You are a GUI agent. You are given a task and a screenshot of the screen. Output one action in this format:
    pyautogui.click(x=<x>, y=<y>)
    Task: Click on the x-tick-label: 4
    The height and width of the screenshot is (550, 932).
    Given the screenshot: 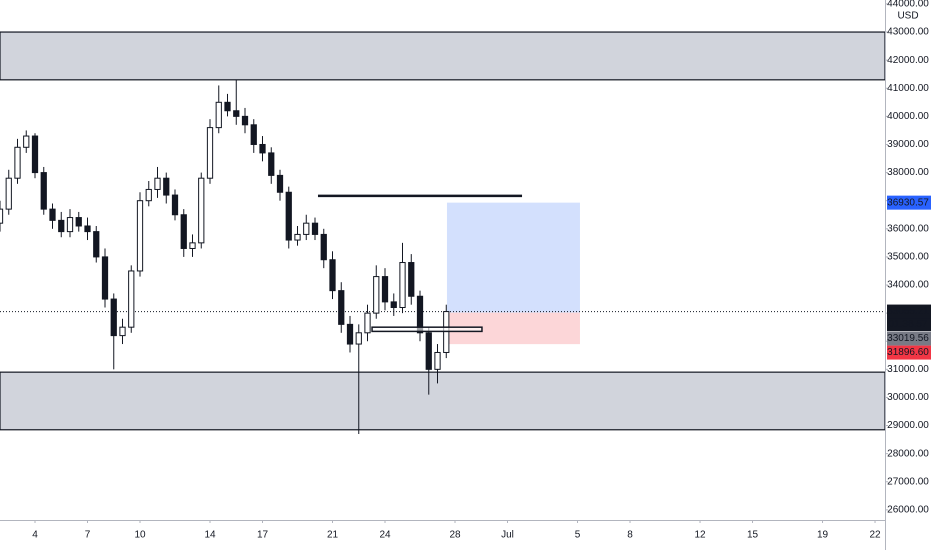 What is the action you would take?
    pyautogui.click(x=35, y=535)
    